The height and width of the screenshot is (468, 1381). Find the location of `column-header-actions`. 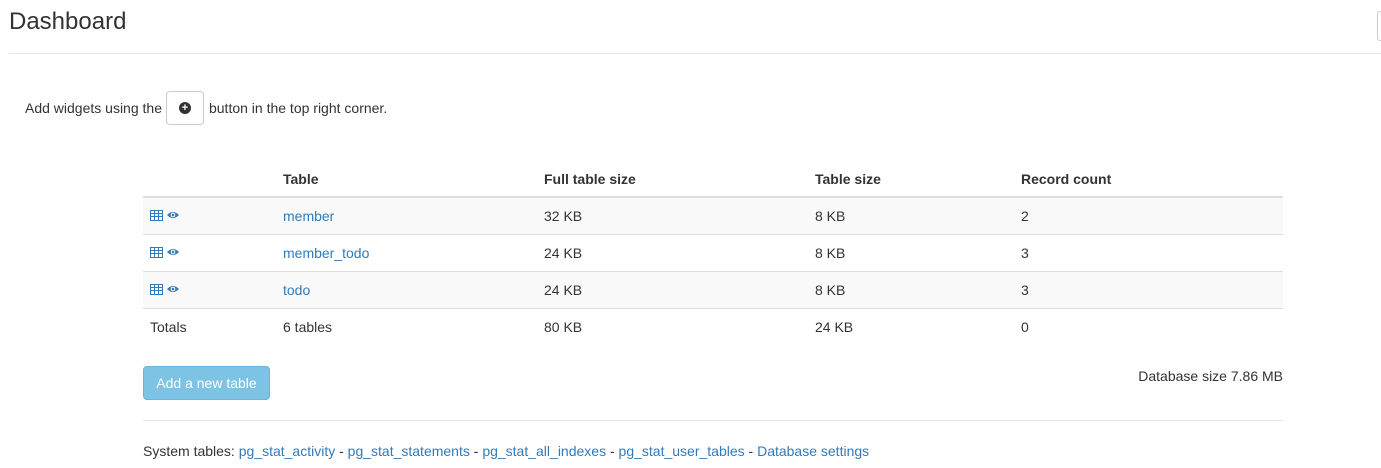

column-header-actions is located at coordinates (209, 179).